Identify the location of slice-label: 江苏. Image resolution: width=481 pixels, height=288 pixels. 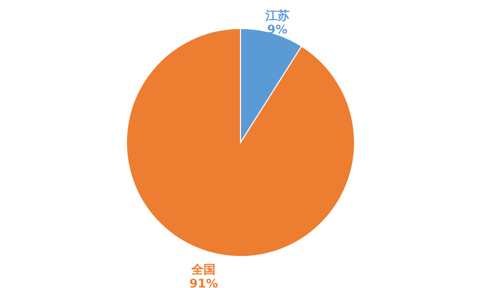
(277, 15).